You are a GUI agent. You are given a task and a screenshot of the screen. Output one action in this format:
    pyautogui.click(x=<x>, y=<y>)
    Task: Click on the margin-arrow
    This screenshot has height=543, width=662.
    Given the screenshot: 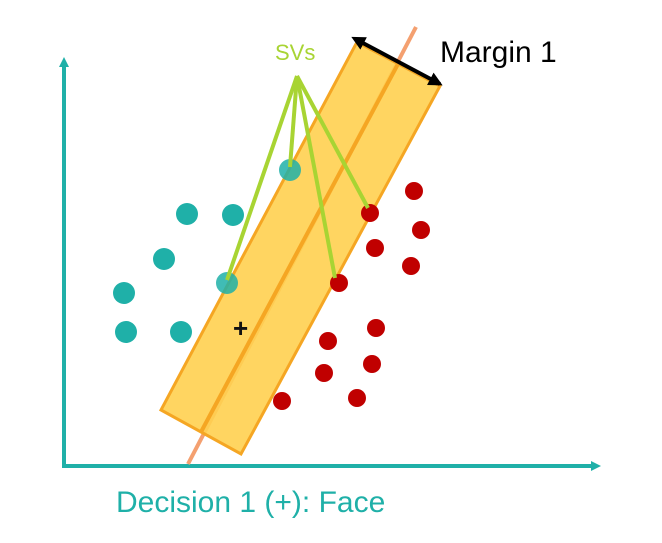 What is the action you would take?
    pyautogui.click(x=397, y=61)
    